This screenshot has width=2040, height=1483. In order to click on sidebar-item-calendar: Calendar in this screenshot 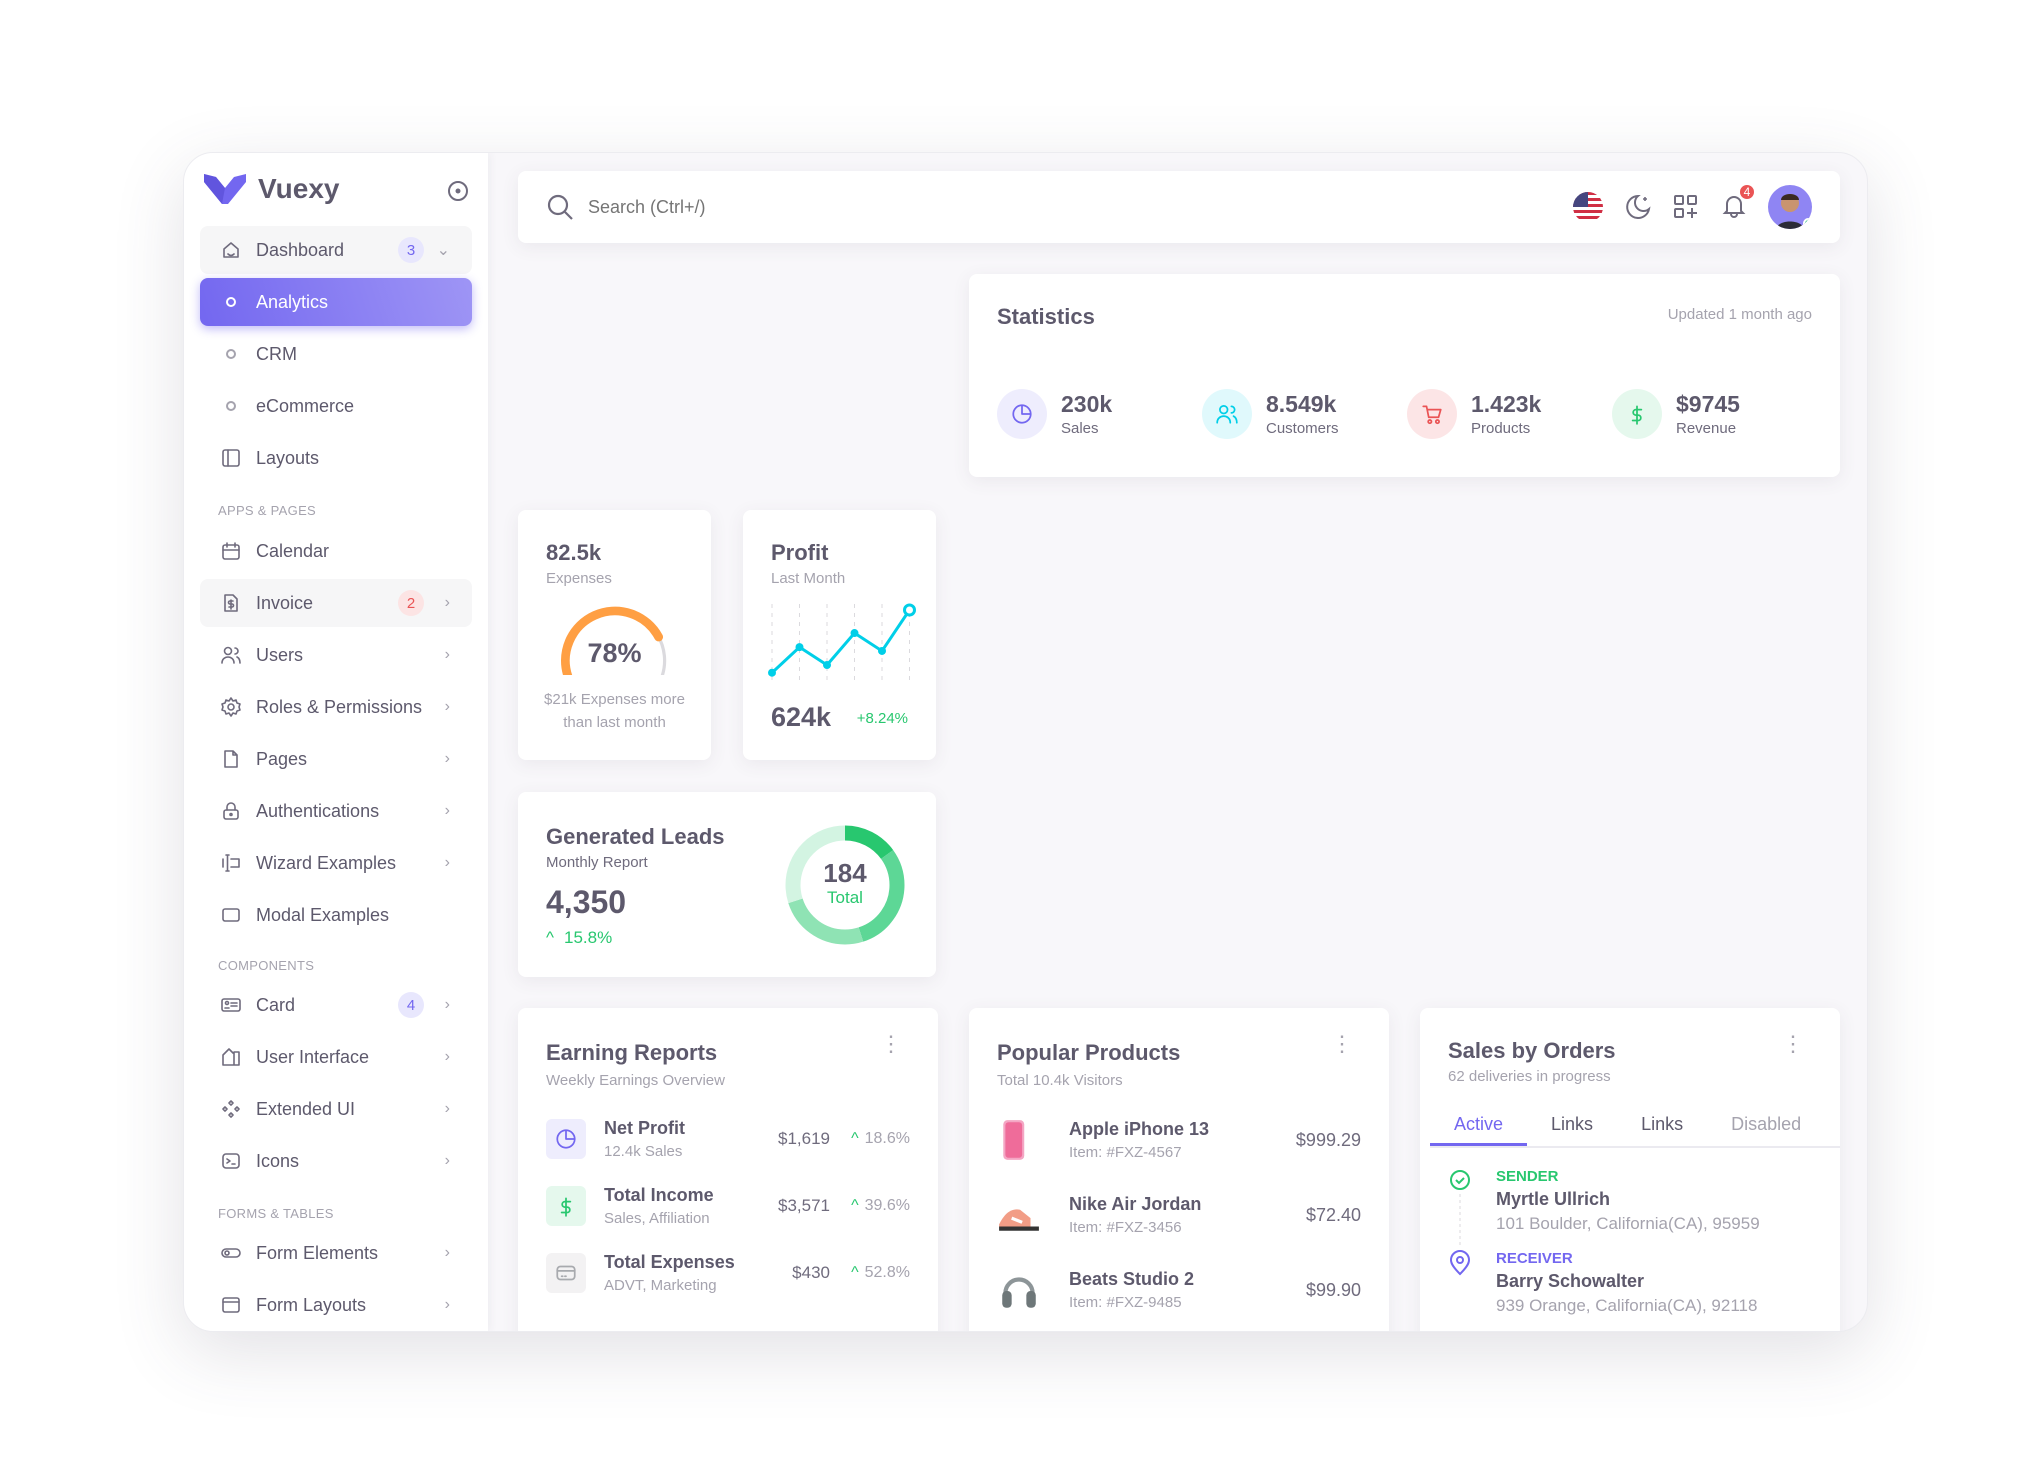, I will do `click(336, 551)`.